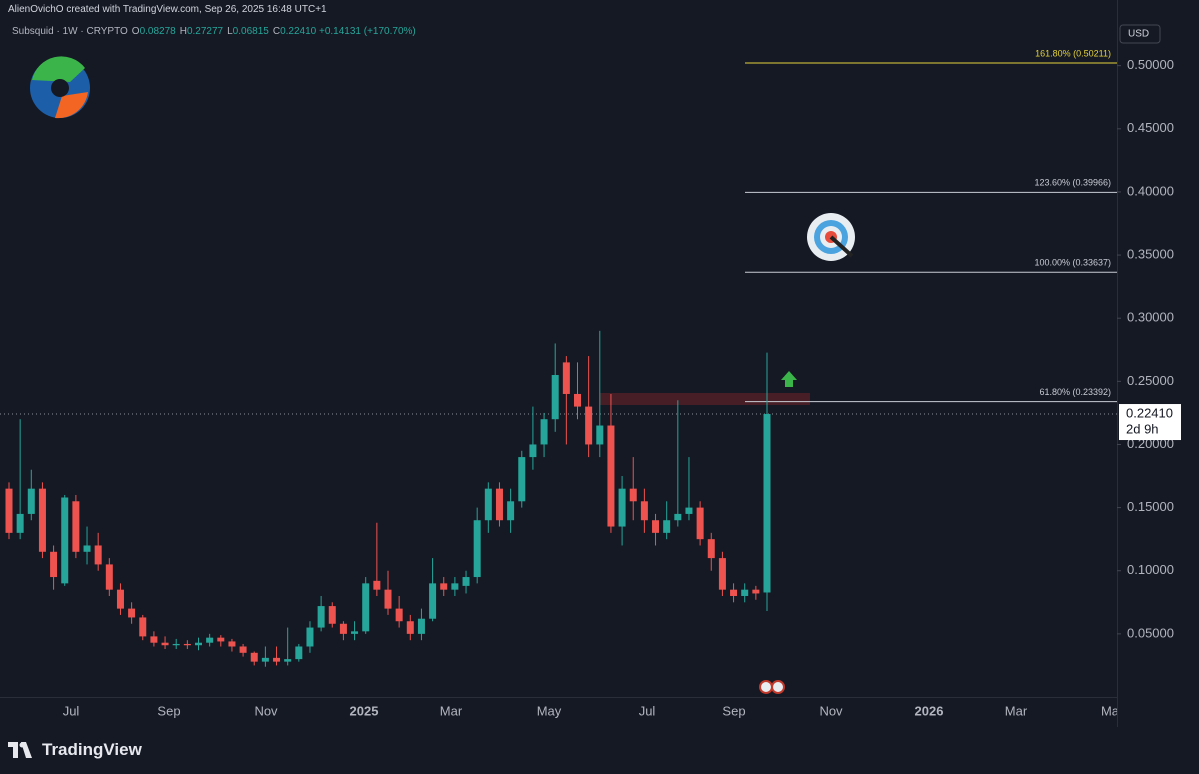 The height and width of the screenshot is (774, 1199). What do you see at coordinates (1150, 380) in the screenshot?
I see `y-tick-label: 0.25000` at bounding box center [1150, 380].